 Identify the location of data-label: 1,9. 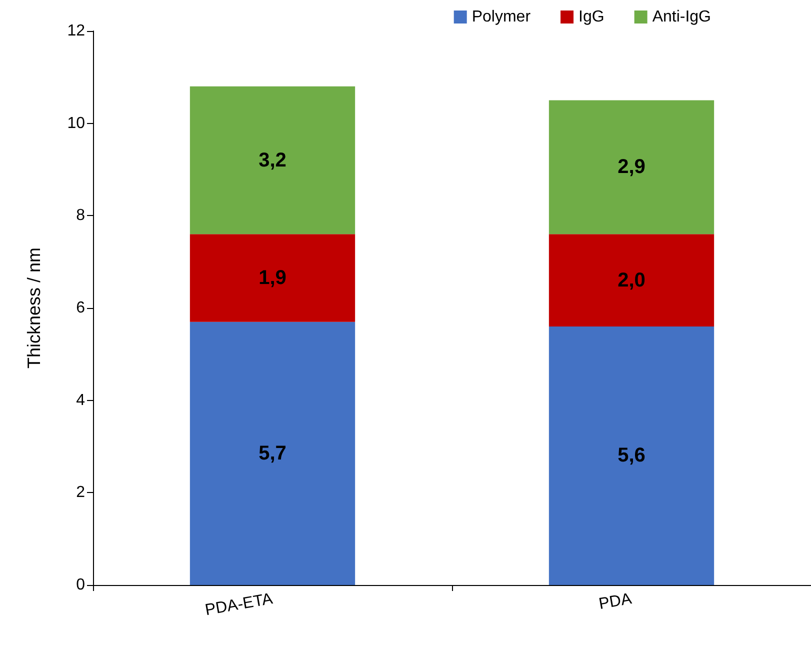
(272, 277).